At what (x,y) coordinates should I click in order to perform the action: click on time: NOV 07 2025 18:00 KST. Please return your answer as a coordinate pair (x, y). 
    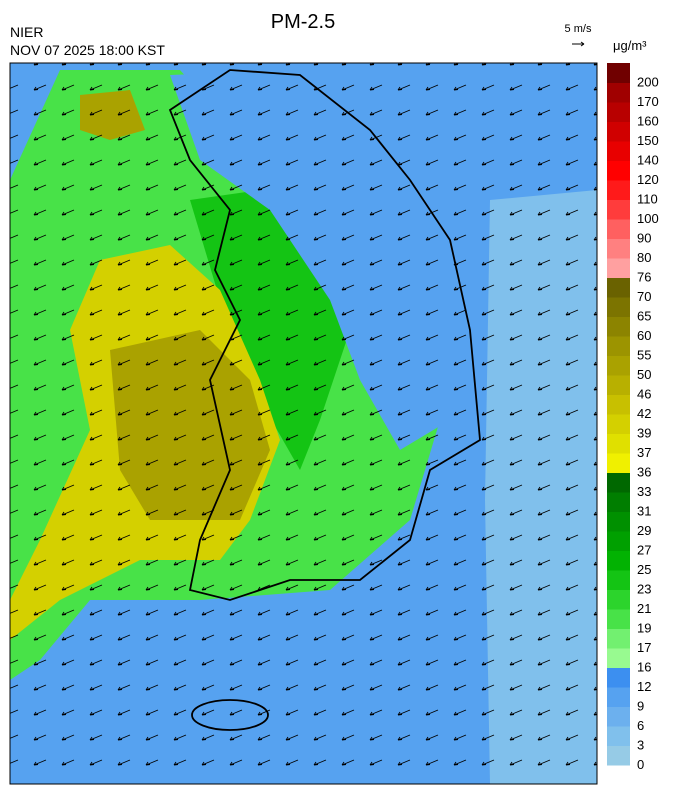
    Looking at the image, I should click on (87, 50).